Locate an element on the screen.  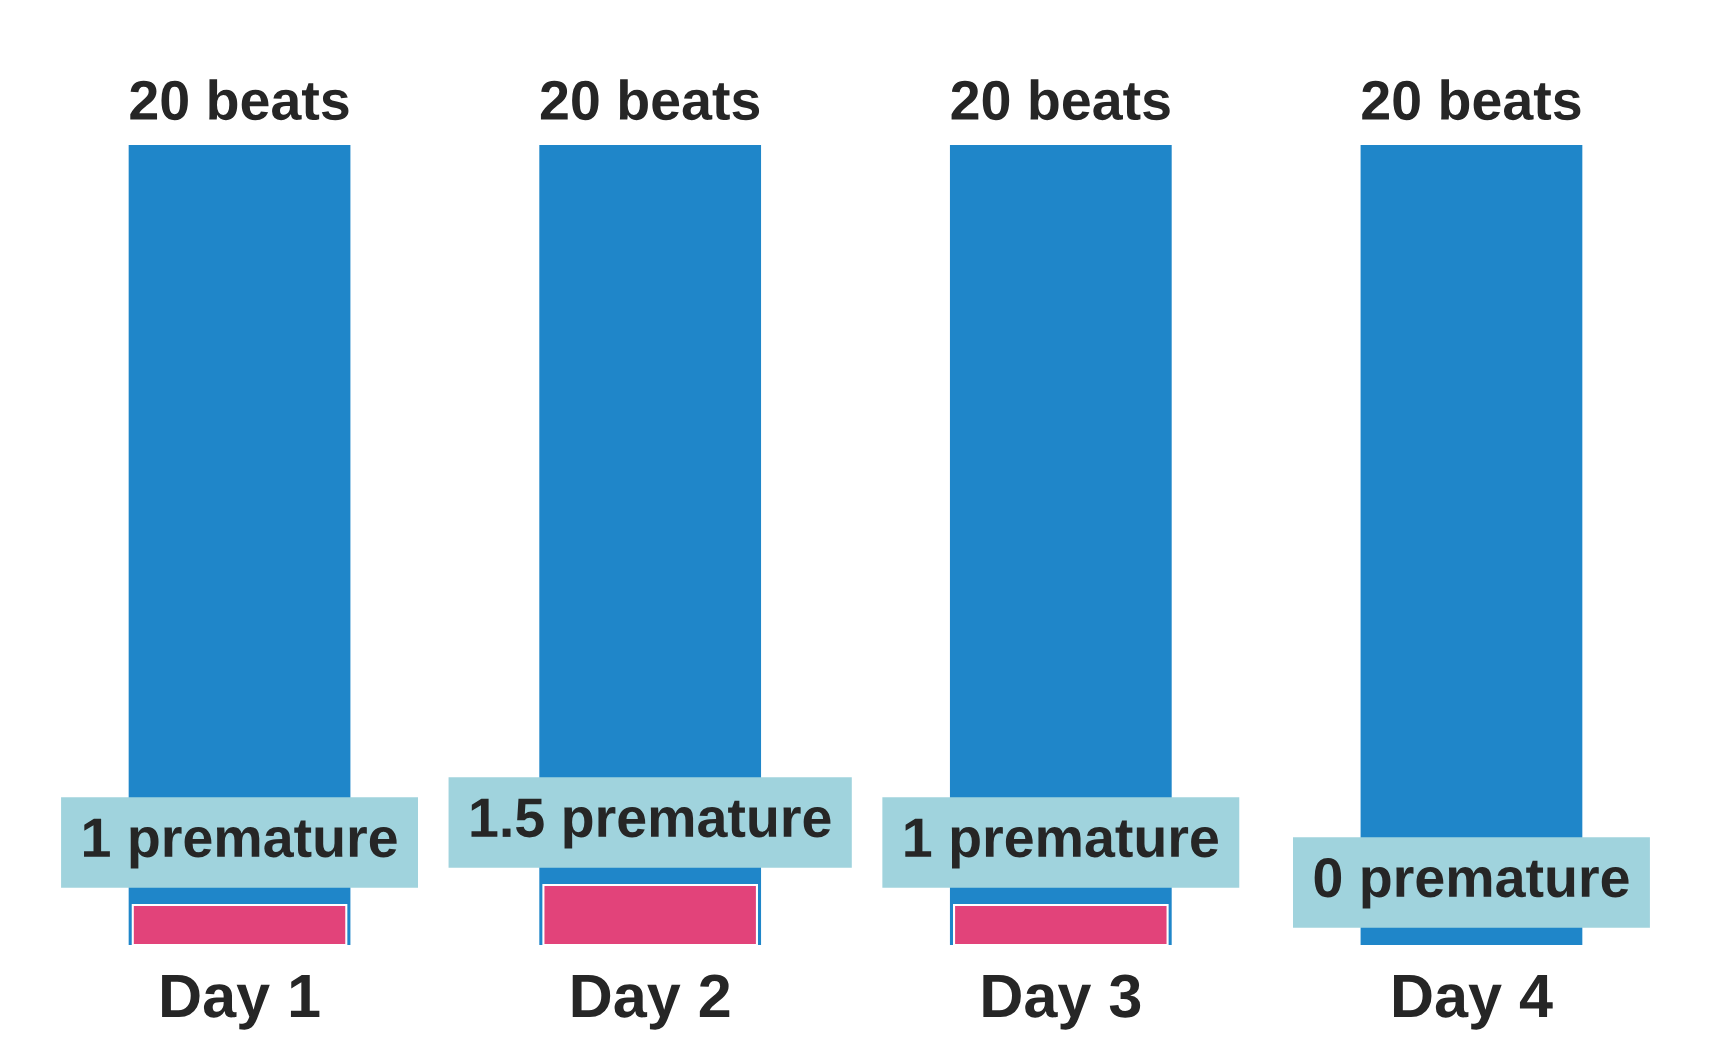
data-label: 1.5 premature is located at coordinates (651, 823).